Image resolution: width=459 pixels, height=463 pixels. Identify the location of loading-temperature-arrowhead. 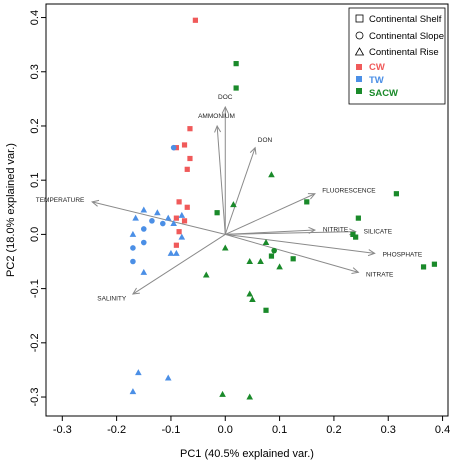
(95, 203).